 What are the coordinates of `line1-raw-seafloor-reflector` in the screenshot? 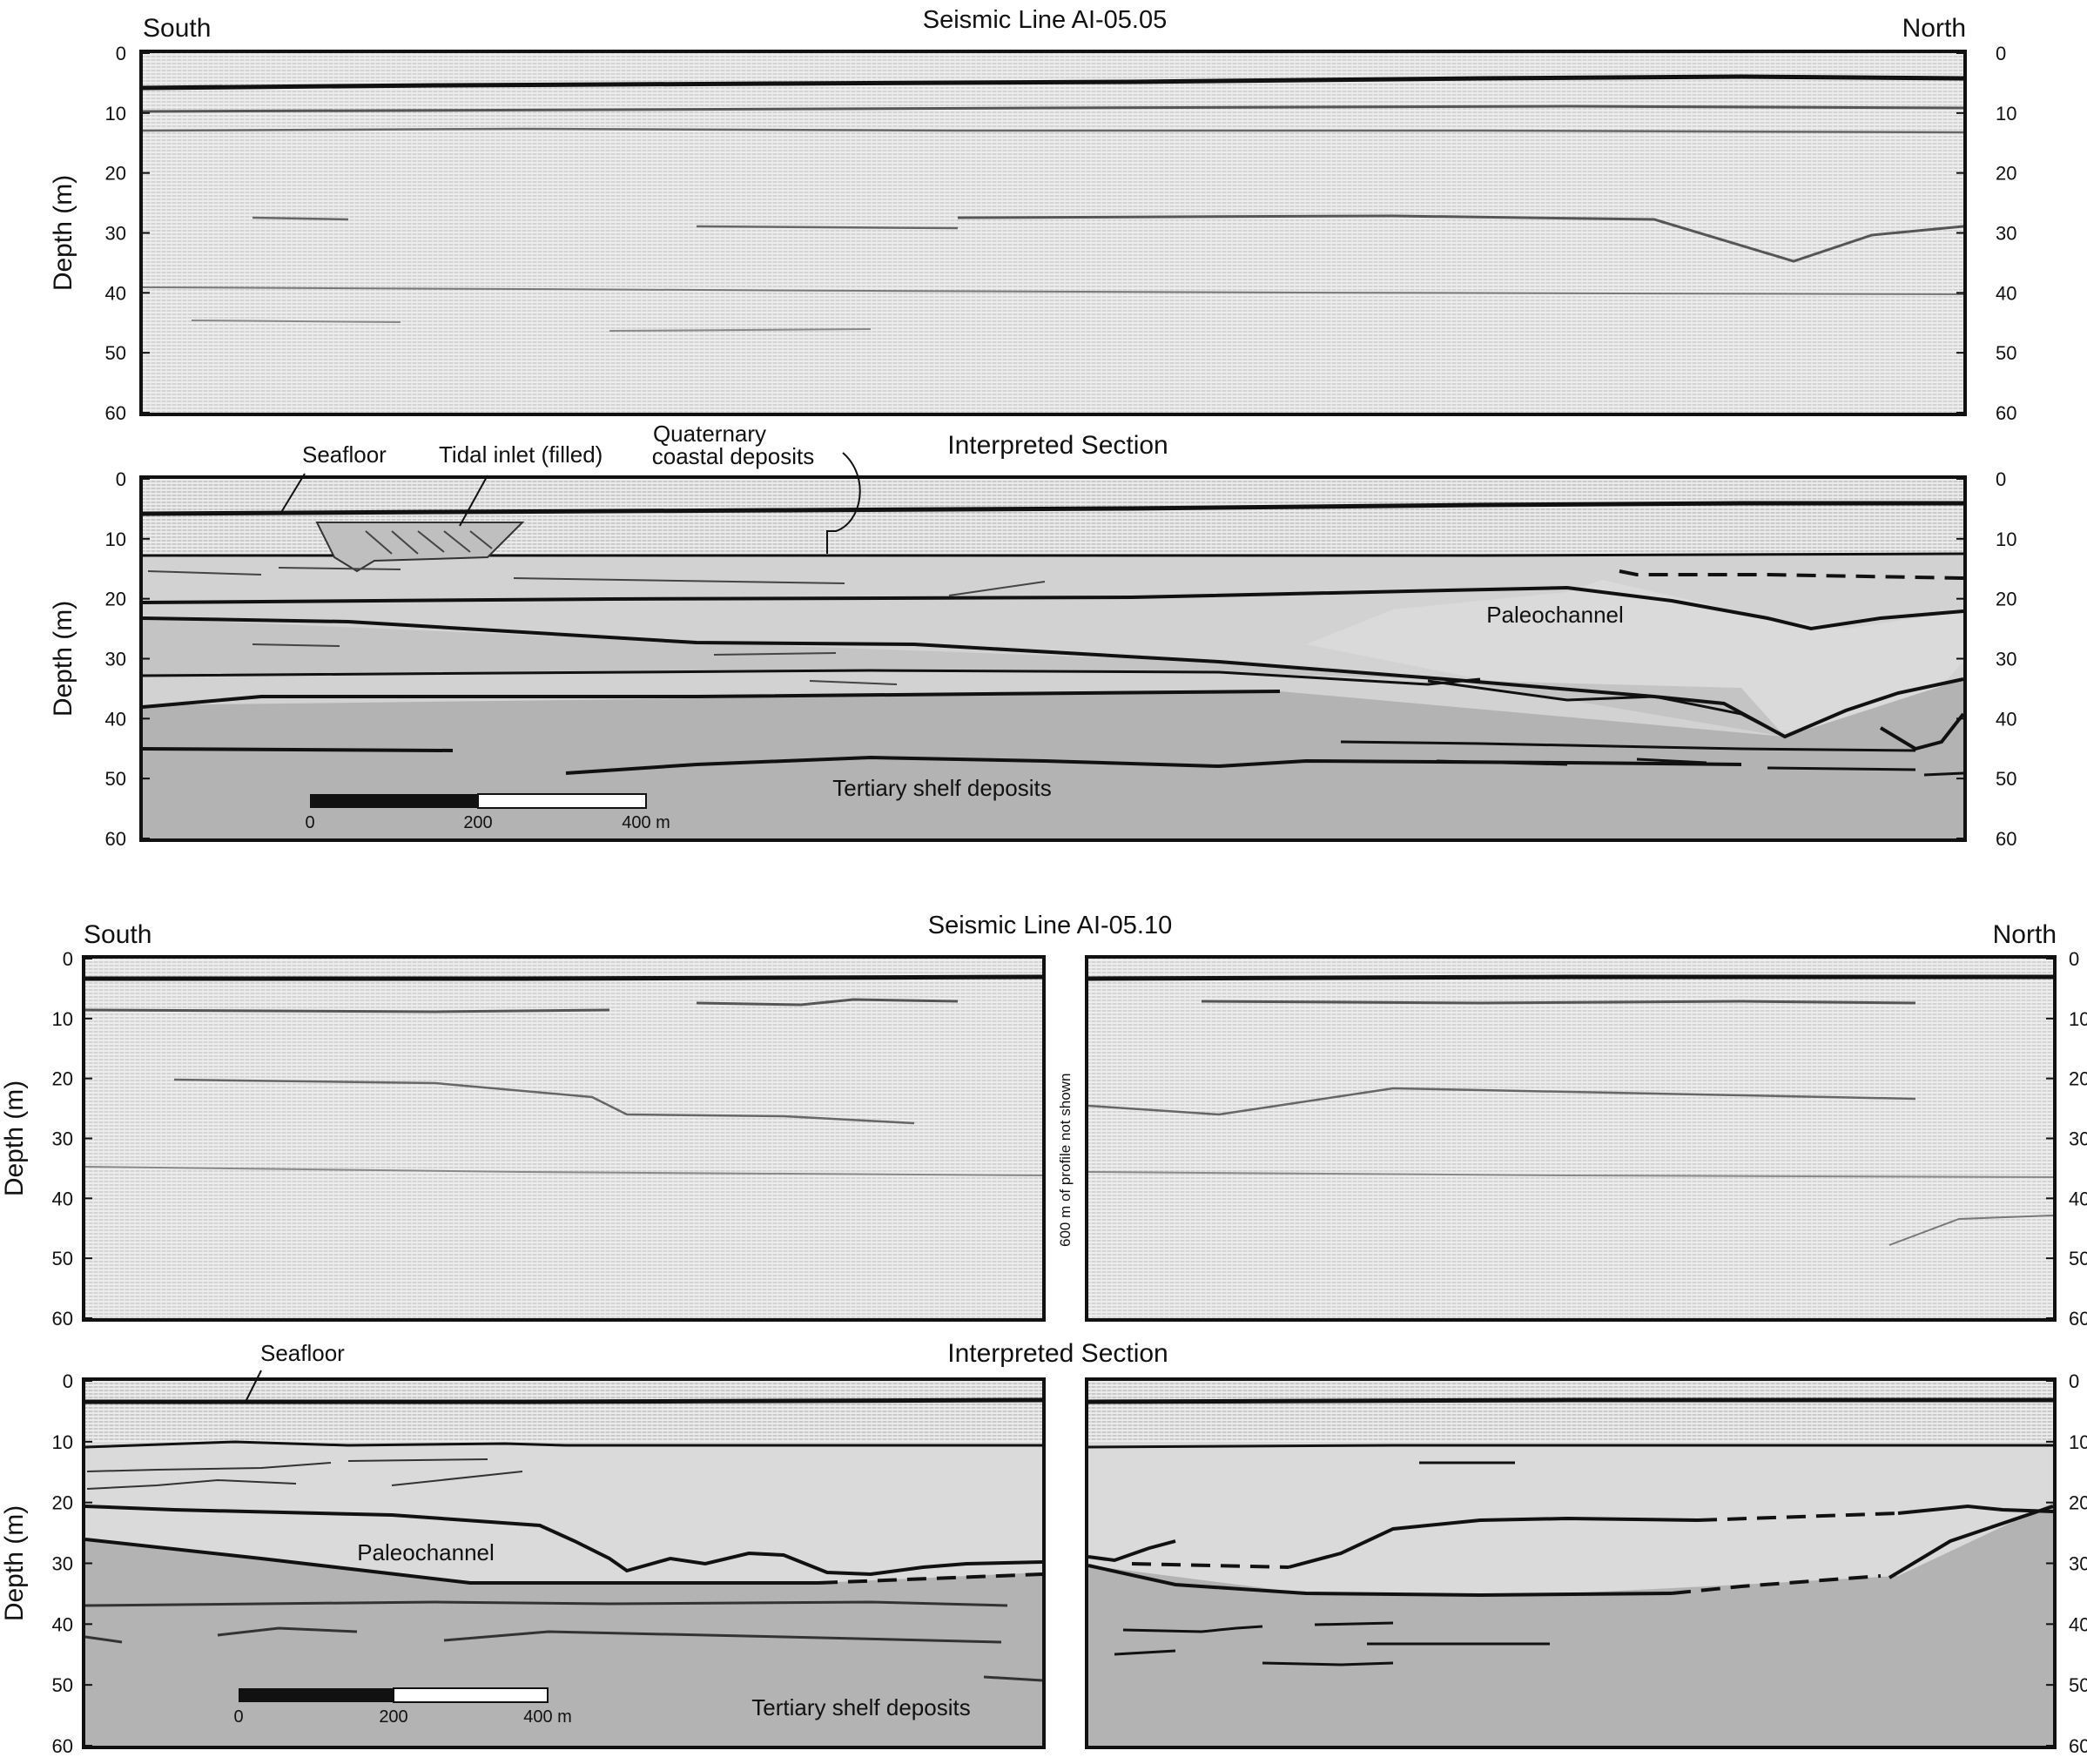 It's located at (1053, 82).